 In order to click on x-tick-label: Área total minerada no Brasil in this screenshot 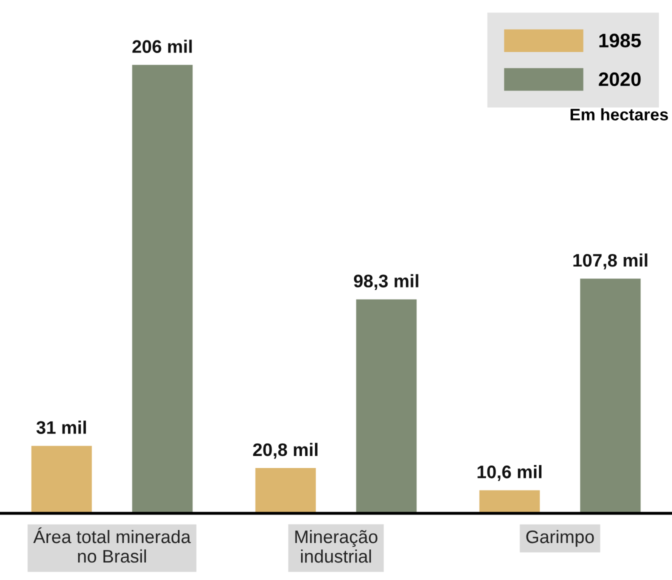, I will do `click(112, 545)`.